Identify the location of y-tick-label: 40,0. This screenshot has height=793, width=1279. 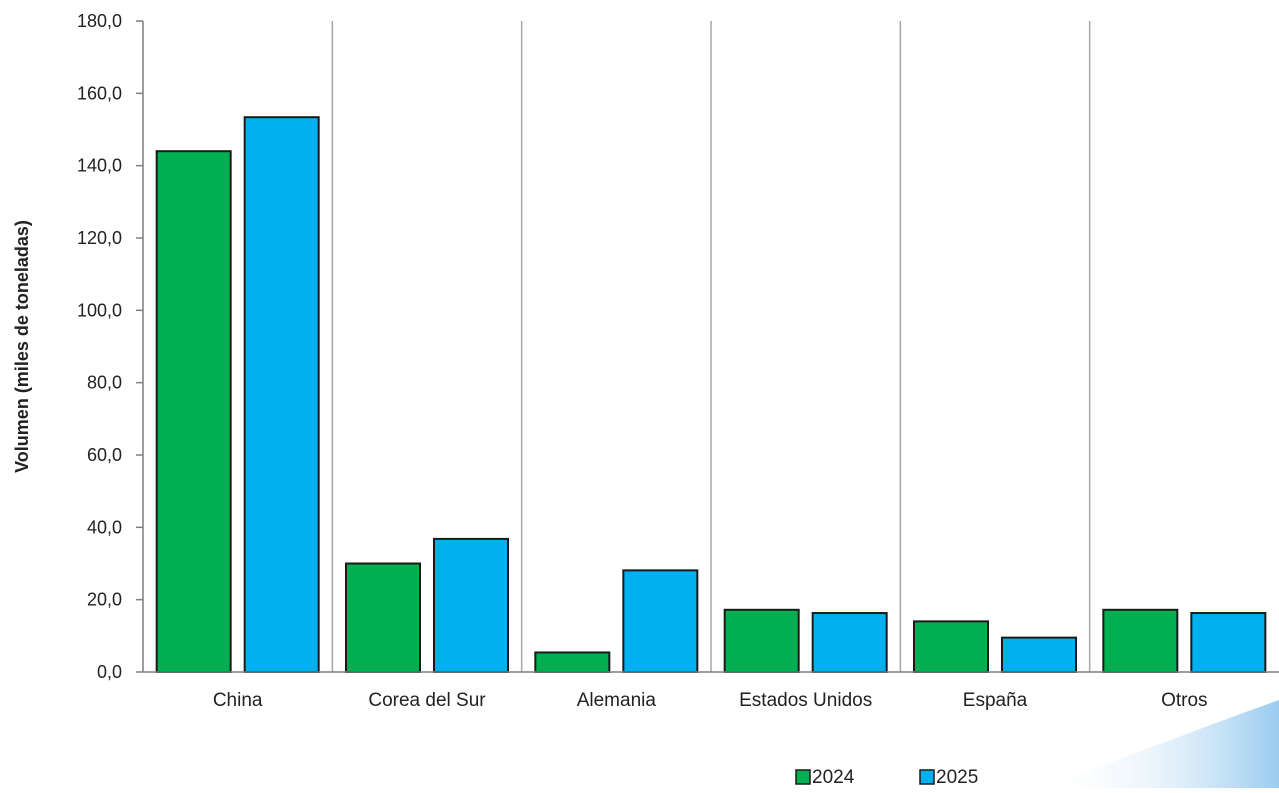
(104, 527).